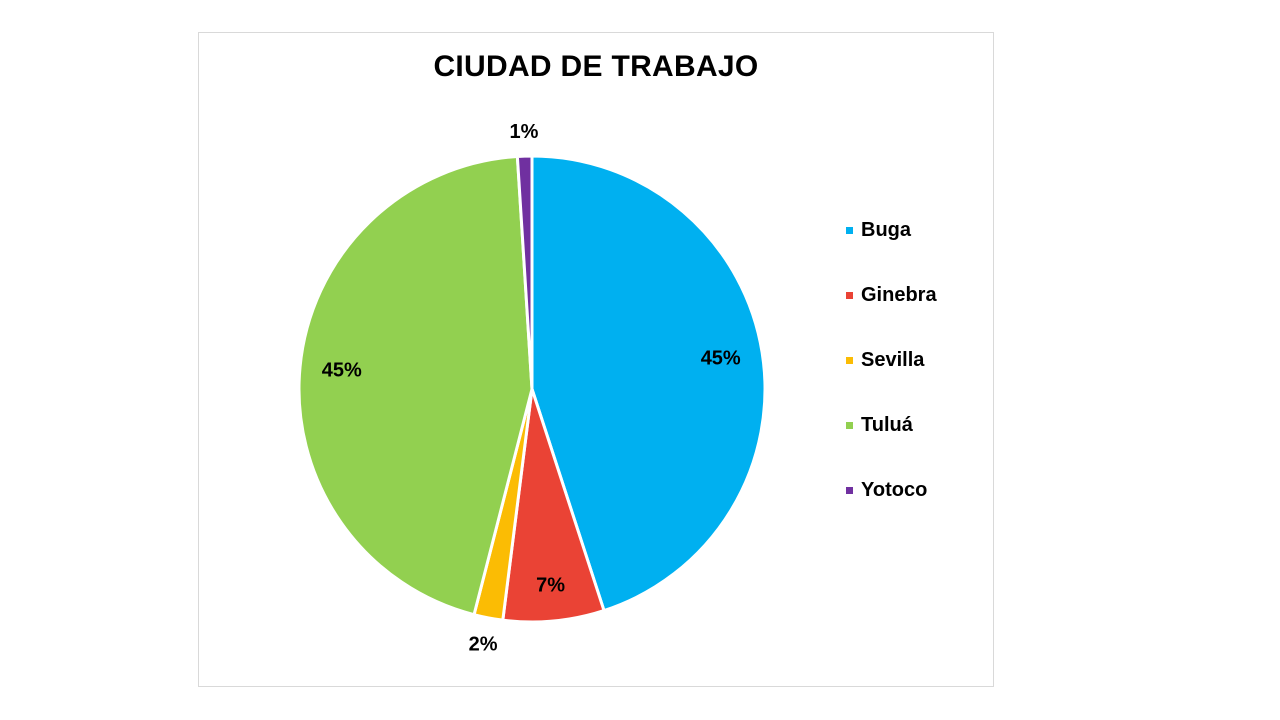  I want to click on data-label-sevilla: 2%, so click(483, 645).